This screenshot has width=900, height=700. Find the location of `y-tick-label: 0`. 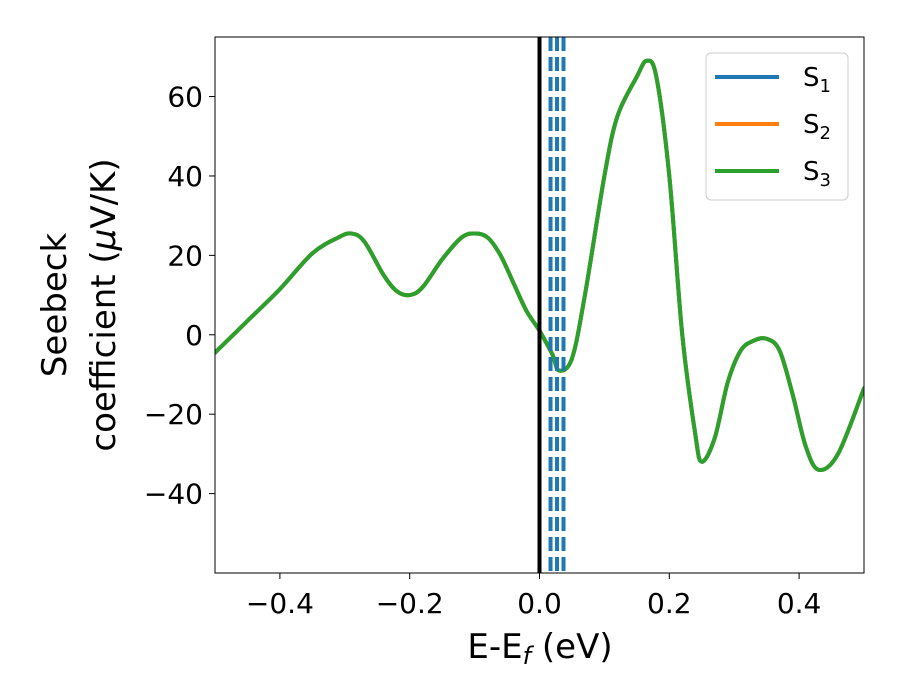

y-tick-label: 0 is located at coordinates (194, 335).